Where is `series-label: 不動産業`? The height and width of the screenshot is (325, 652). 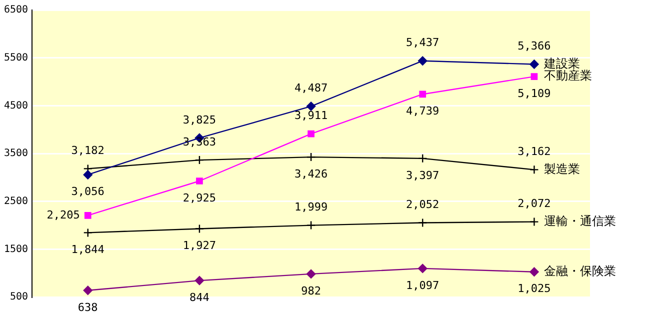
series-label: 不動産業 is located at coordinates (568, 75).